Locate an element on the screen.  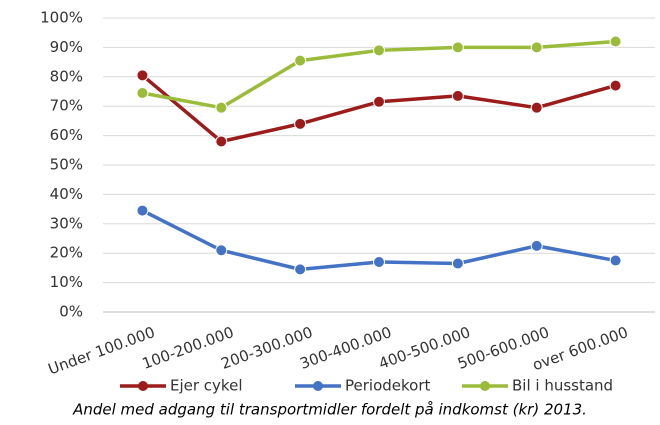
legend-label: Bil i husstand is located at coordinates (562, 386).